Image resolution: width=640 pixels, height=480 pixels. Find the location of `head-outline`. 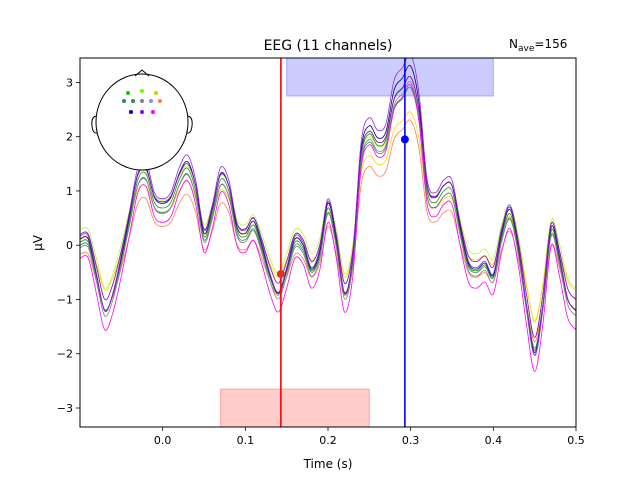

head-outline is located at coordinates (142, 122).